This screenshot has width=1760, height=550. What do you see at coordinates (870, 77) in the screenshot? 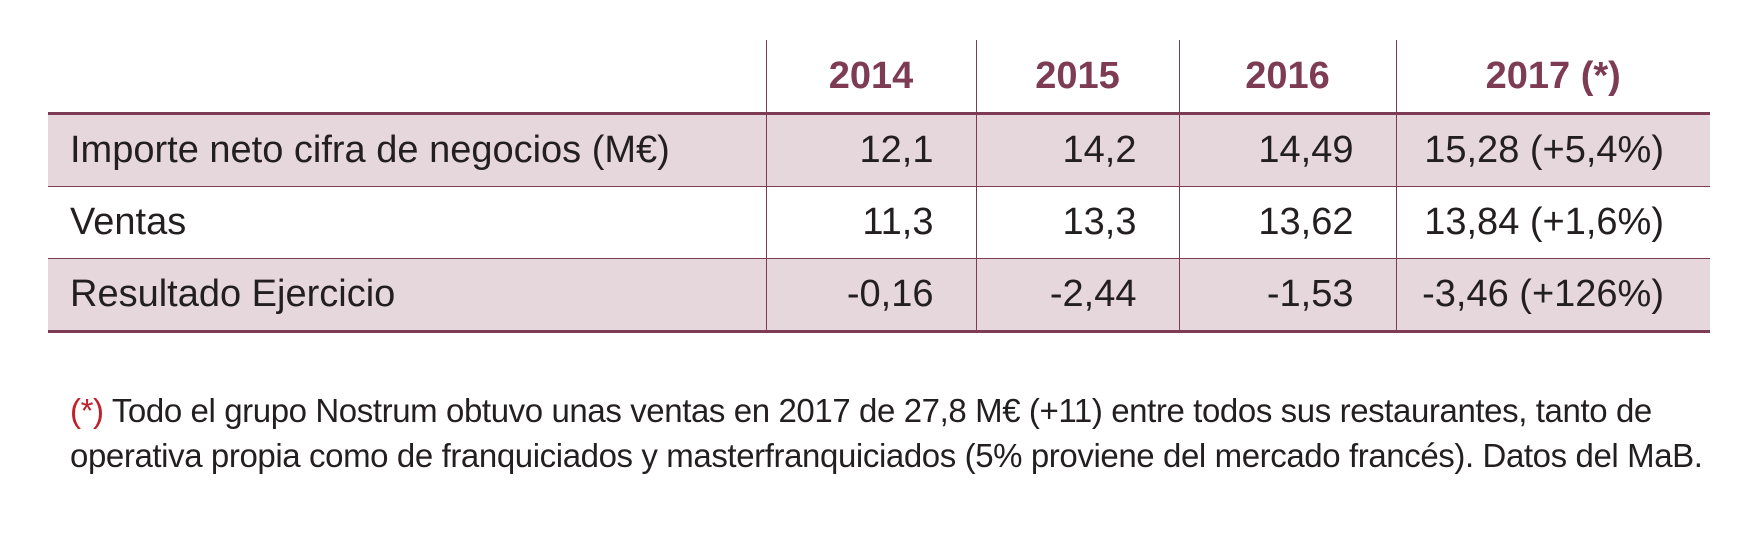
I see `header-year-2014: 2014` at bounding box center [870, 77].